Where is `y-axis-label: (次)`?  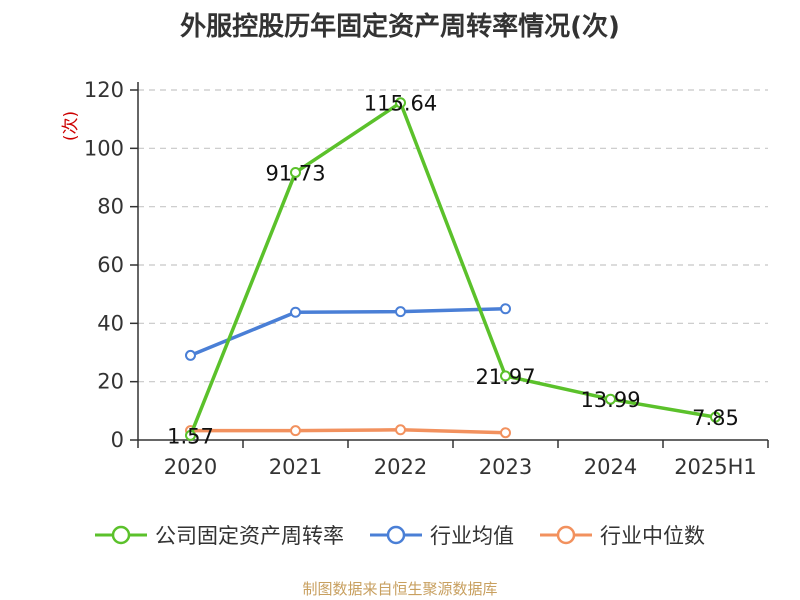 y-axis-label: (次) is located at coordinates (71, 126).